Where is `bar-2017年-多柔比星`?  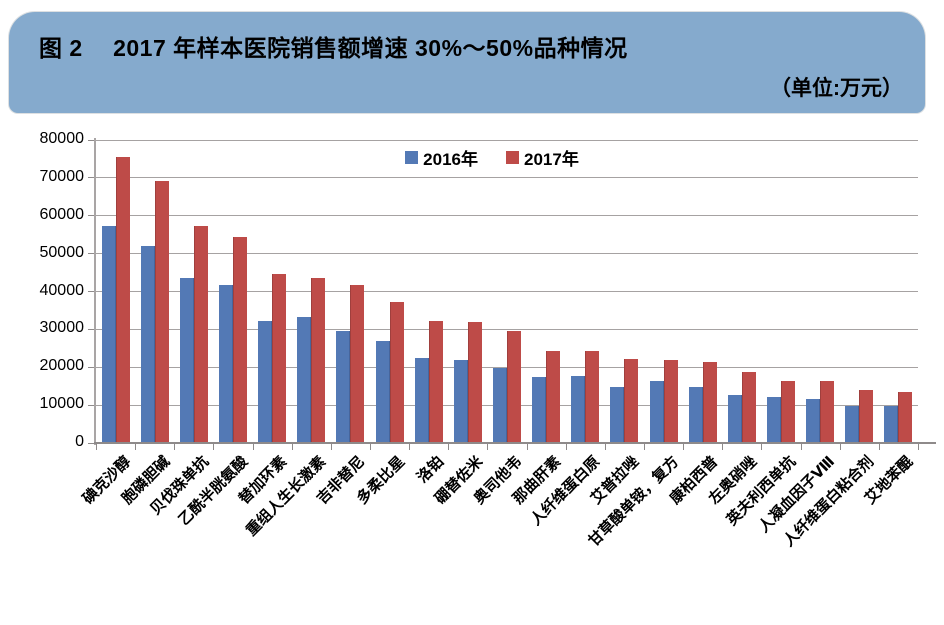 bar-2017年-多柔比星 is located at coordinates (396, 372).